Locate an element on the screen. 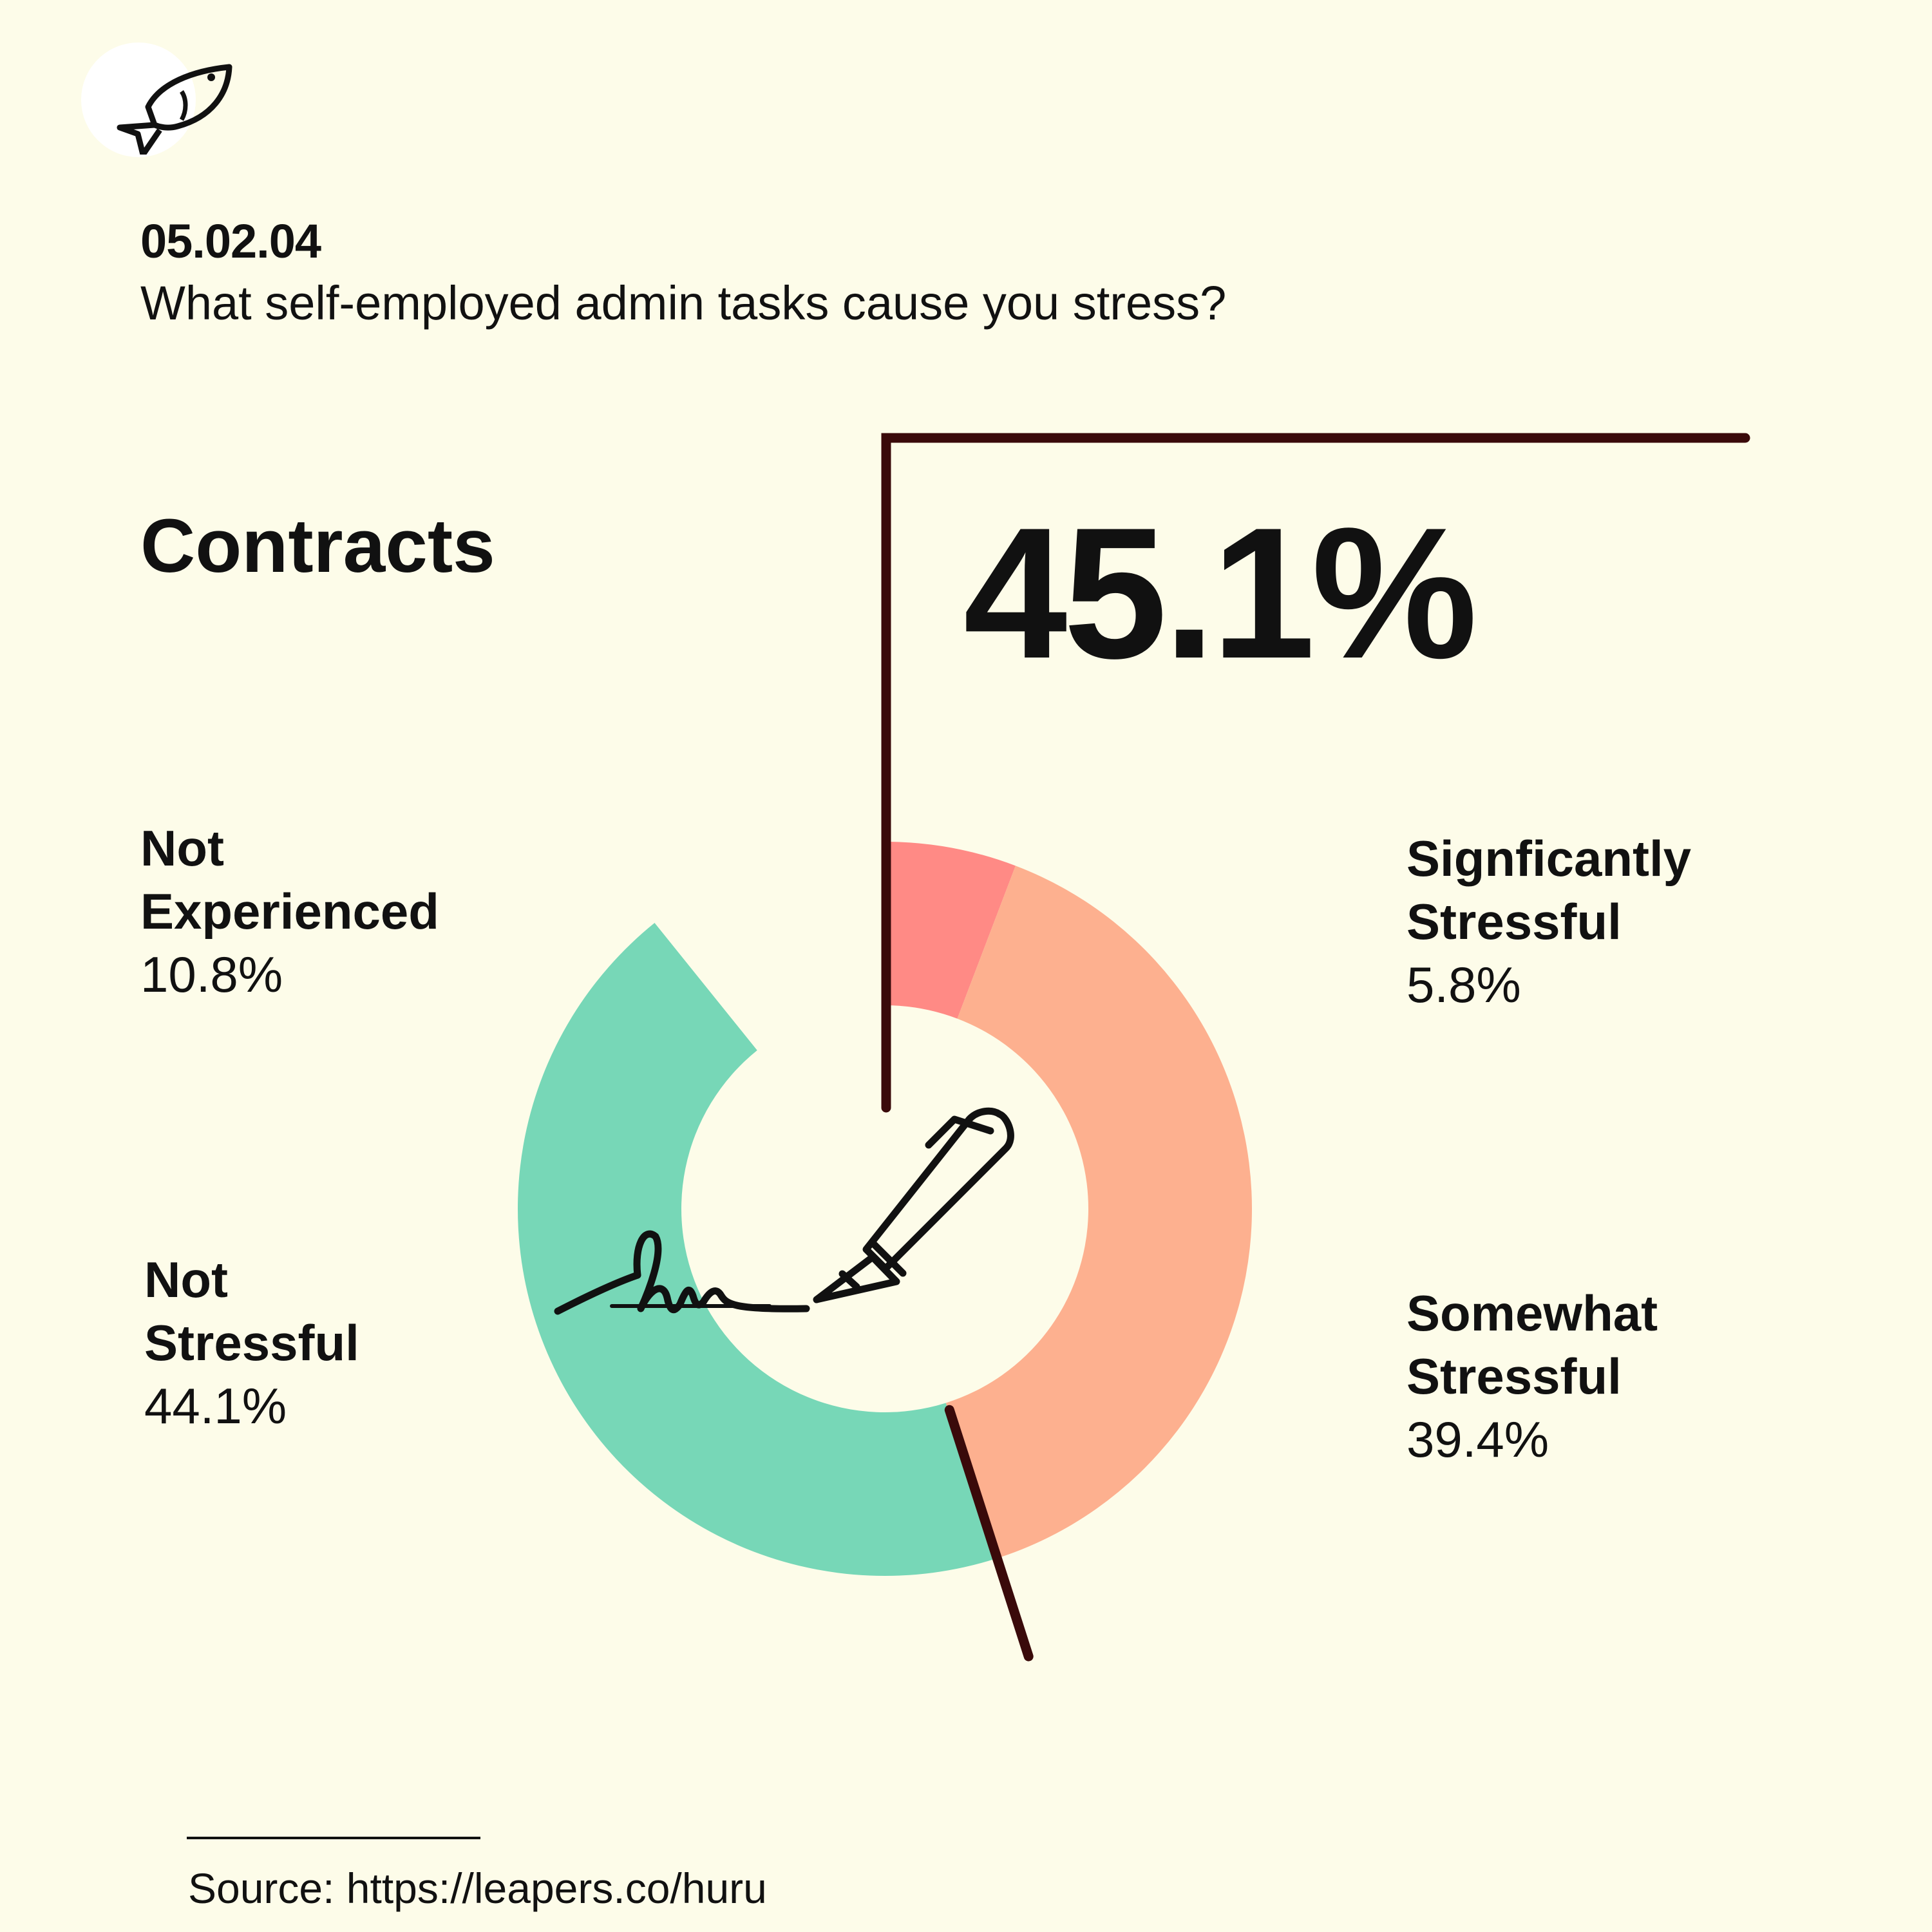  label-name-line1: Somewhat is located at coordinates (1532, 1313).